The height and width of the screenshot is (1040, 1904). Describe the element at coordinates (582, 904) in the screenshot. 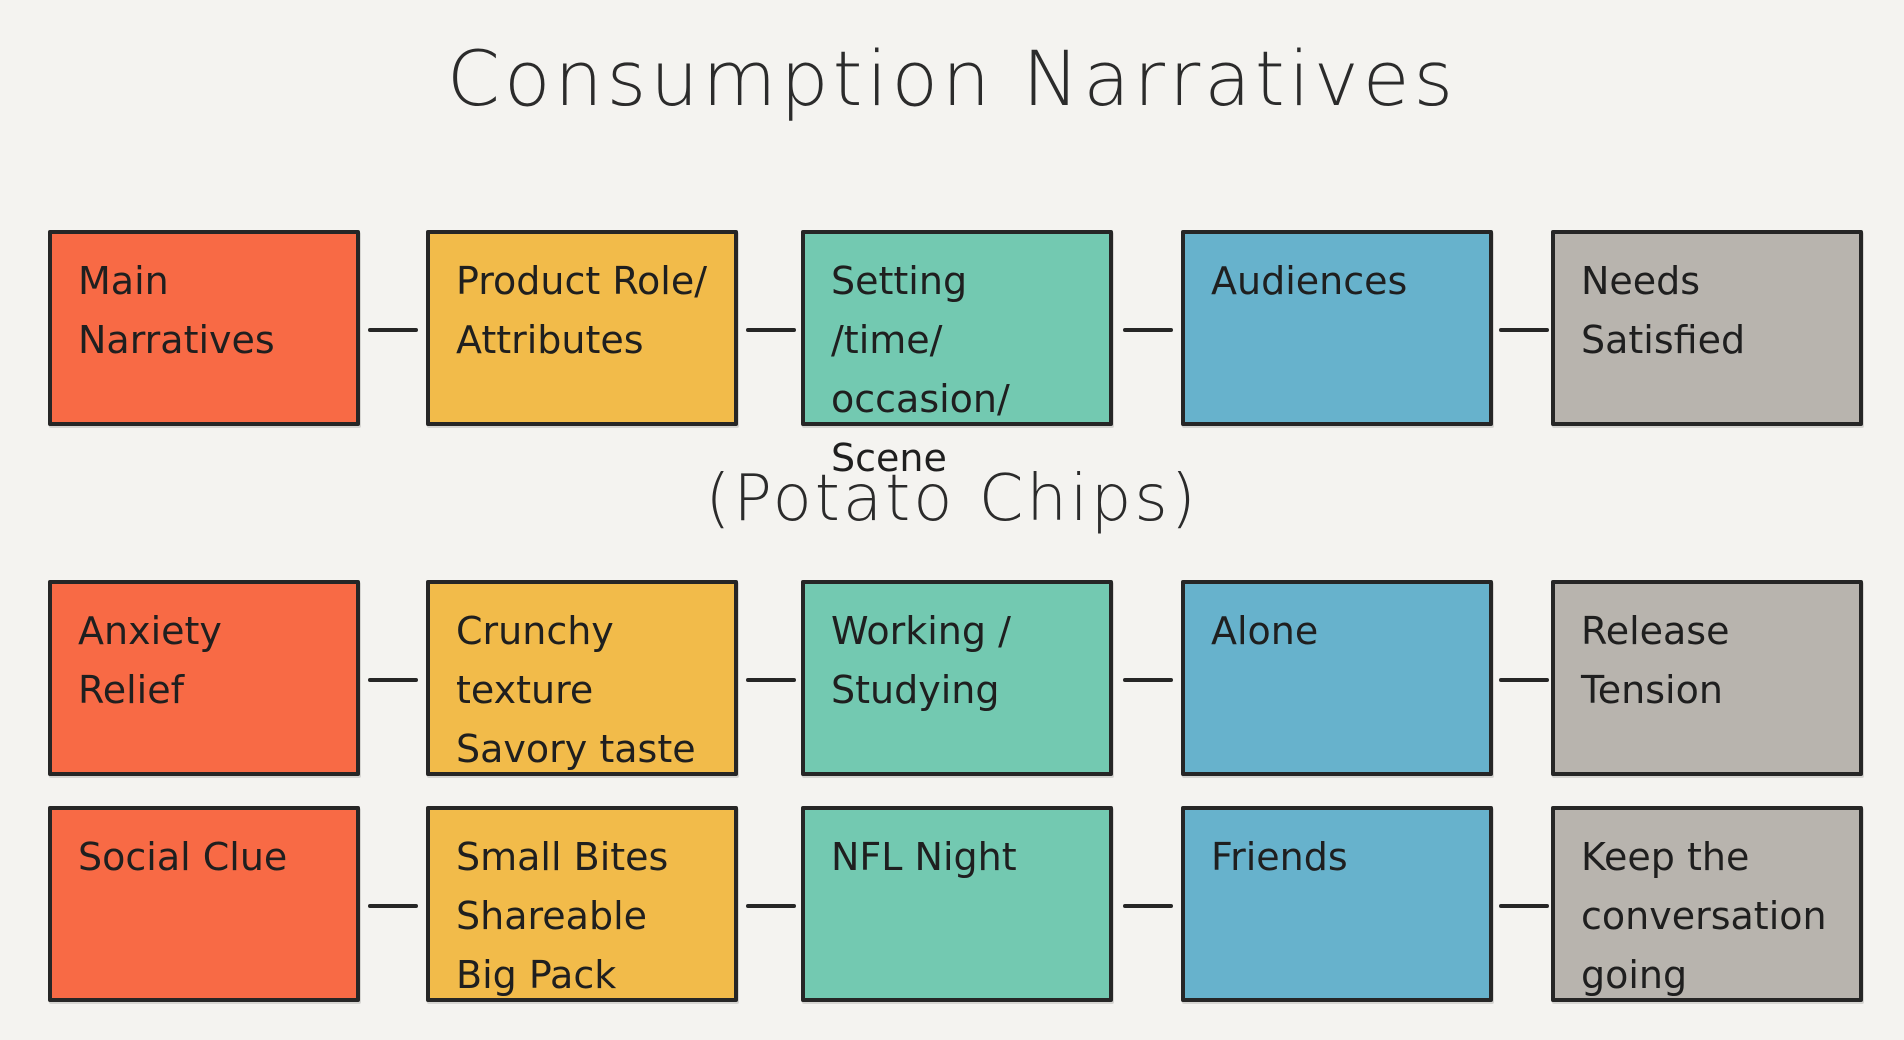

I see `product-card: Small Bites Shareable Big Pack` at that location.